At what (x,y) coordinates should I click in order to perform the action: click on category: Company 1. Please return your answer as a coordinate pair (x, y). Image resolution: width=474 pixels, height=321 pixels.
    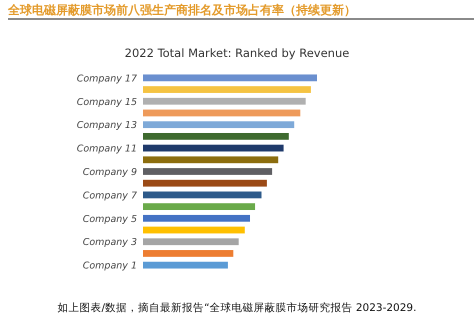
    Looking at the image, I should click on (109, 266).